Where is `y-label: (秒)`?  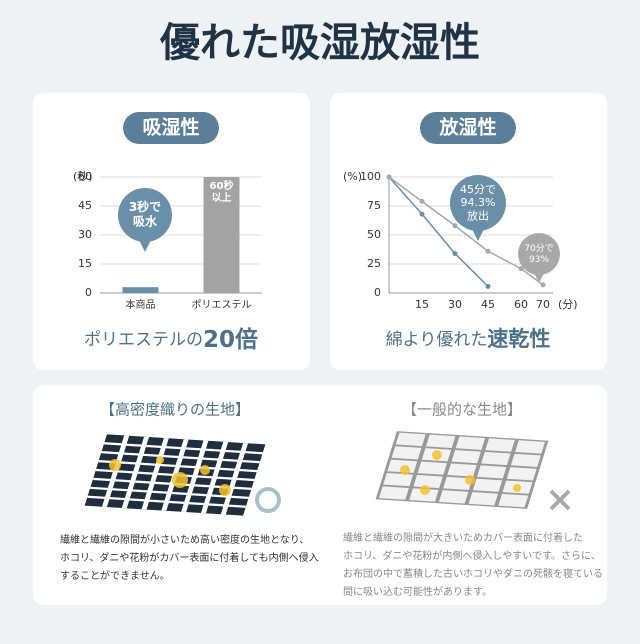
y-label: (秒) is located at coordinates (83, 176).